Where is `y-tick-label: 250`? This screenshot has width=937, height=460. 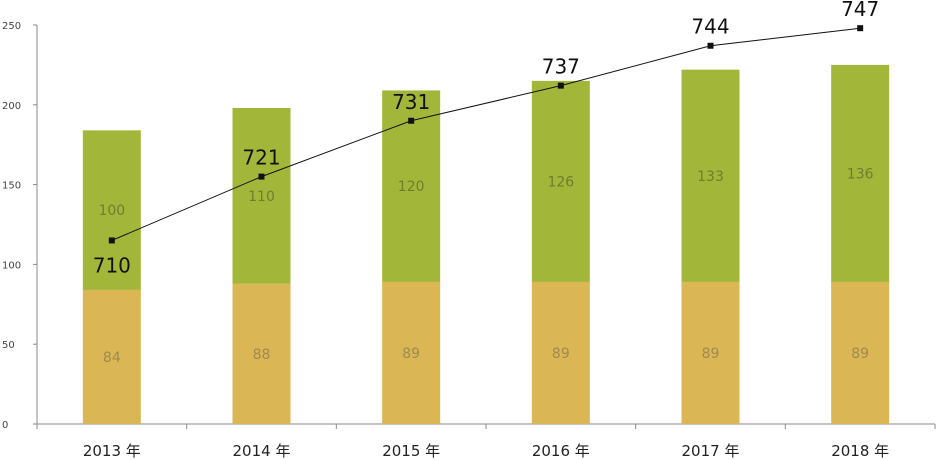 y-tick-label: 250 is located at coordinates (11, 26).